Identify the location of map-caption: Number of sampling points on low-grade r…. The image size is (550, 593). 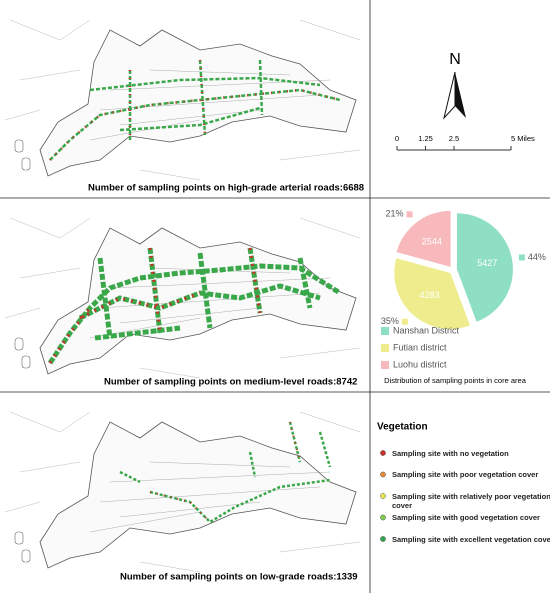
(239, 577).